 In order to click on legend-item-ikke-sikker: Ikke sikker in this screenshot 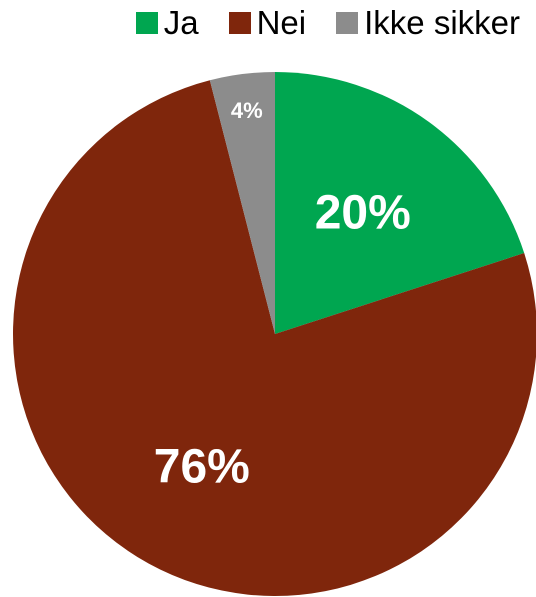, I will do `click(428, 22)`.